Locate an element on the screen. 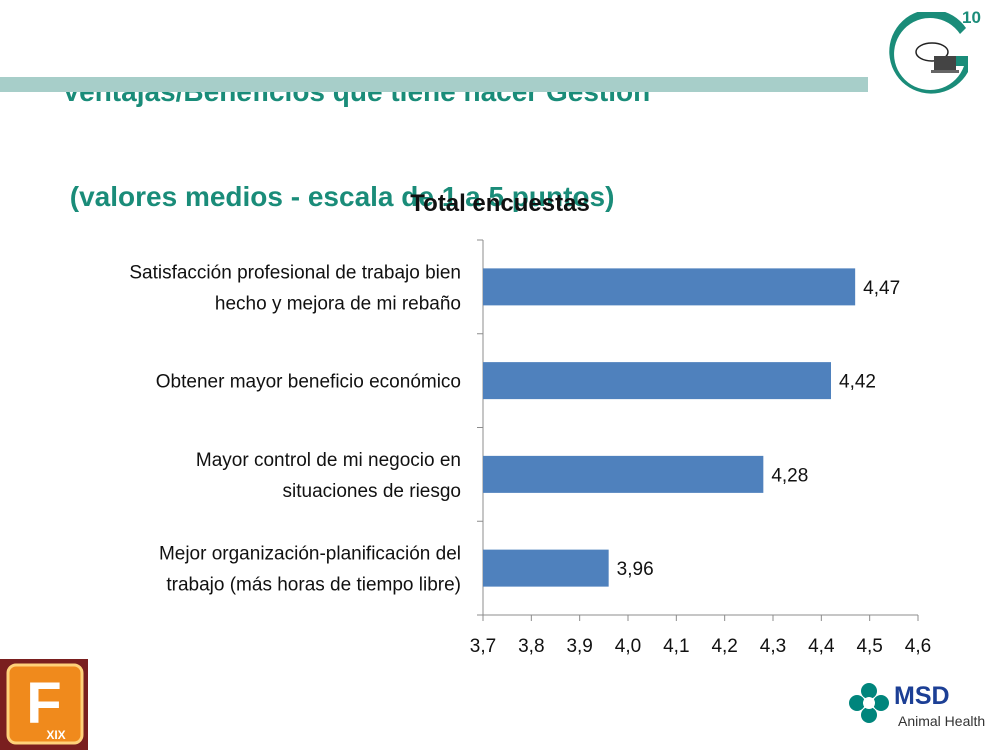 This screenshot has width=1000, height=750. fxix-letter: F is located at coordinates (43, 703).